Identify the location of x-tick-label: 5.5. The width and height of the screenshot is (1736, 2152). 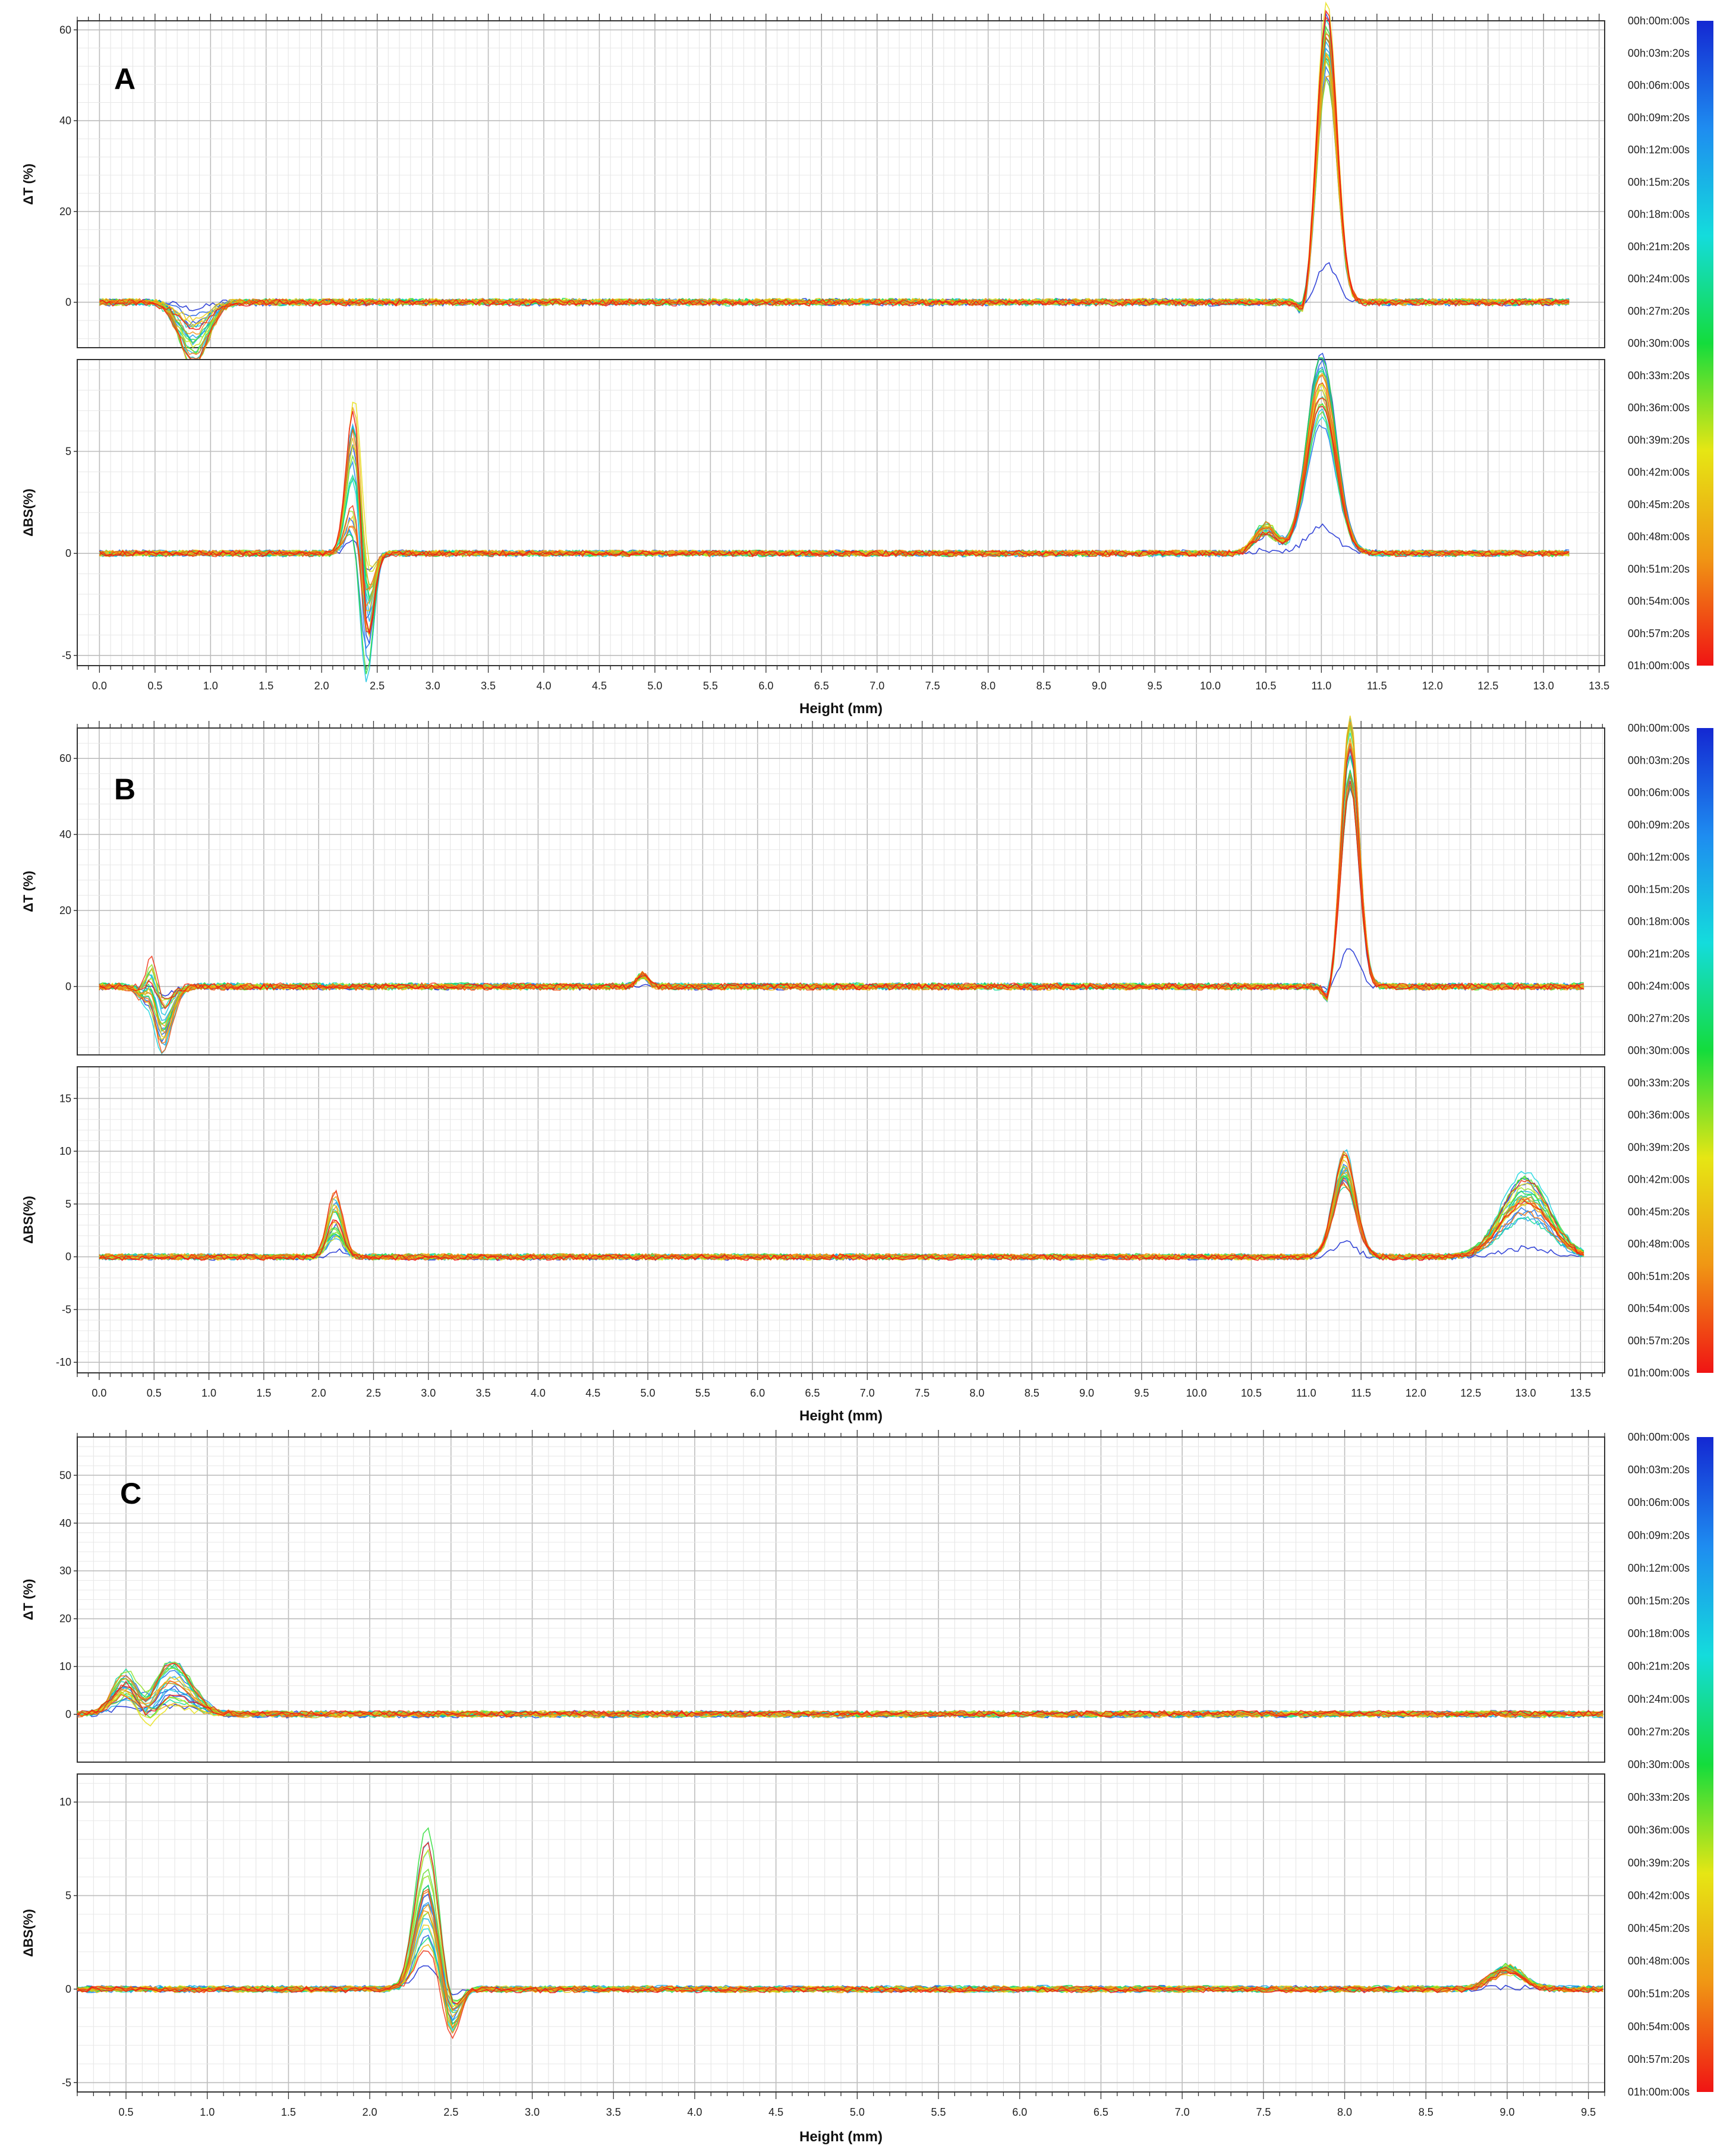
(710, 686).